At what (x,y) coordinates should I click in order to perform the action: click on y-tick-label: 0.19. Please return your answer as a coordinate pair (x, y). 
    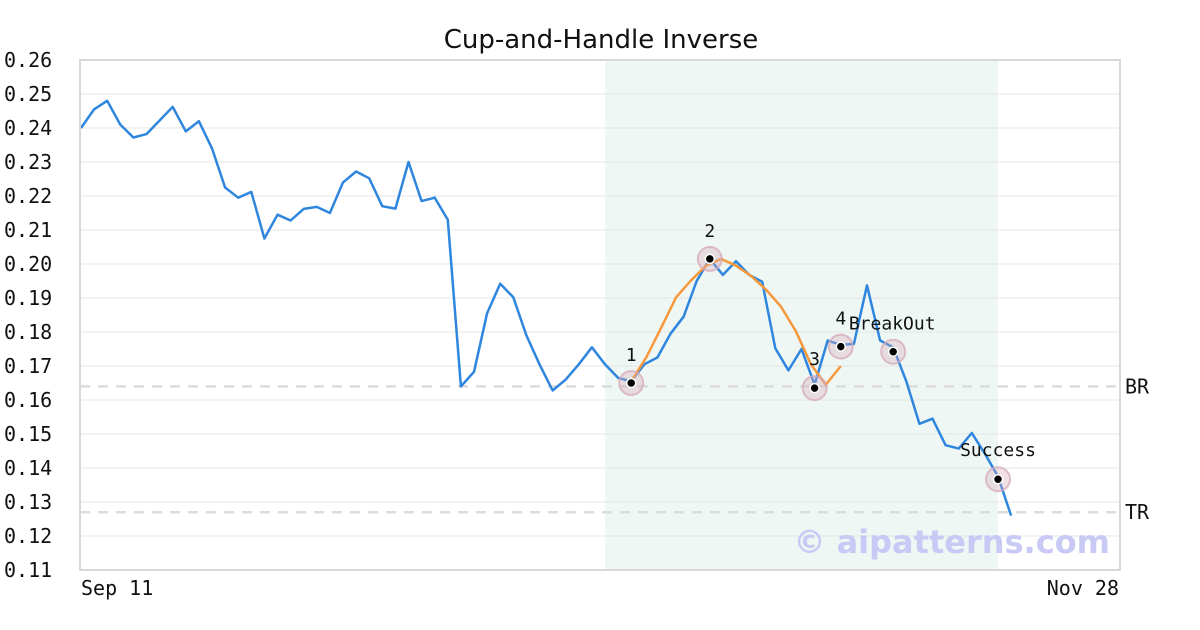
    Looking at the image, I should click on (28, 298).